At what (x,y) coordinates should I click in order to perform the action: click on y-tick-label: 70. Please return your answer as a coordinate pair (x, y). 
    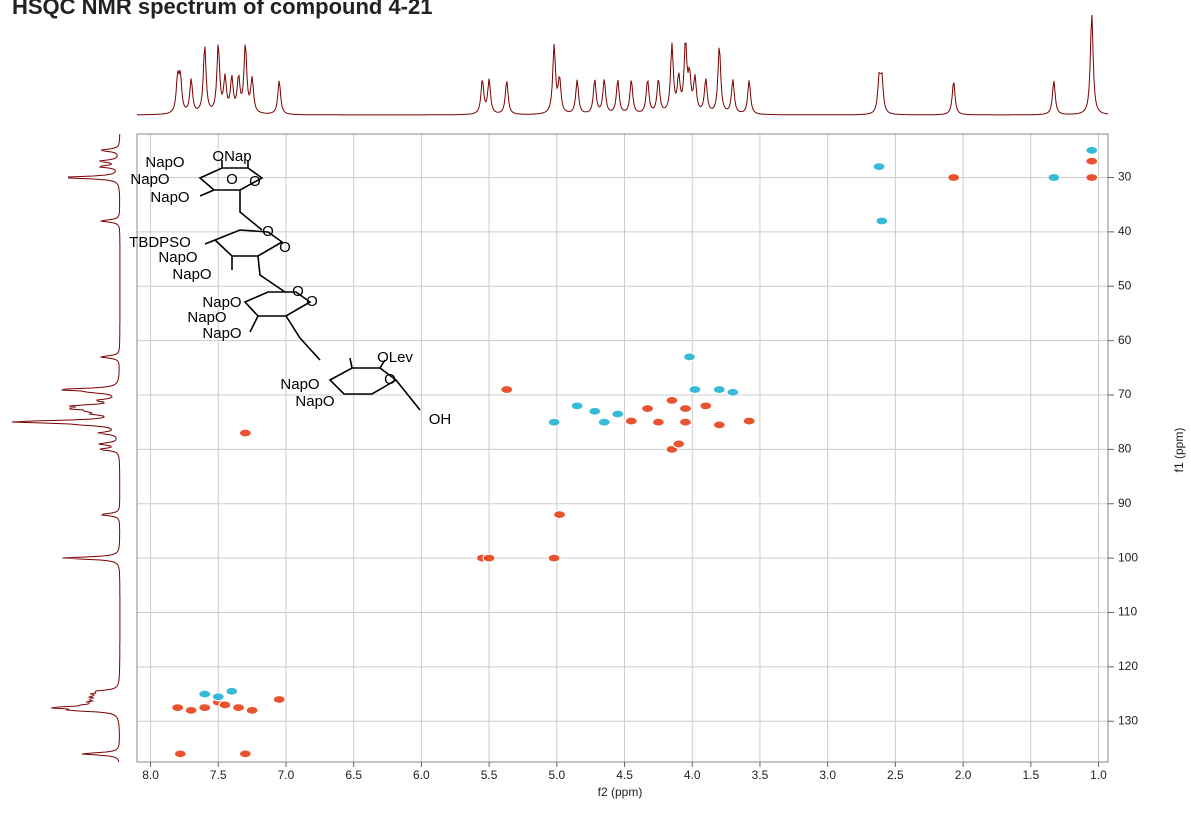
    Looking at the image, I should click on (1125, 394).